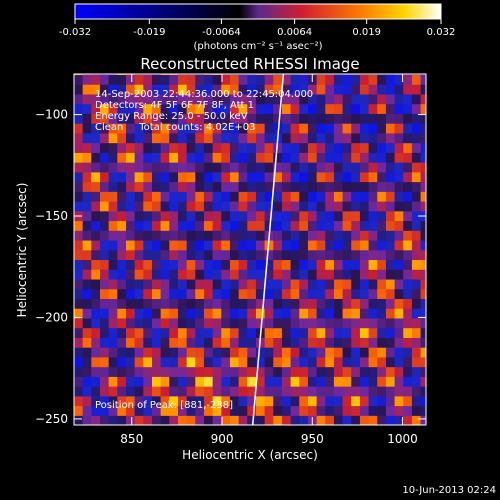 The image size is (500, 500). I want to click on clean-counts-text: Clean Total counts: 4.02E+03, so click(175, 127).